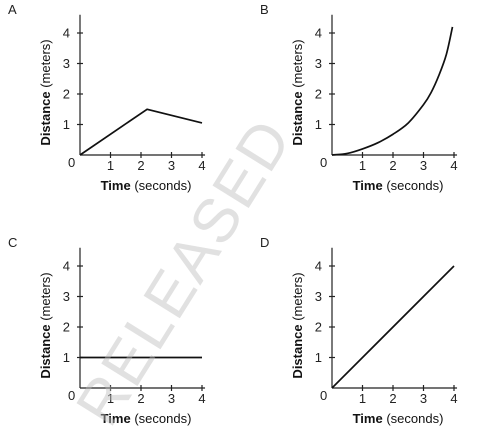  What do you see at coordinates (161, 185) in the screenshot?
I see `x-axis-label-unit-a: (seconds)` at bounding box center [161, 185].